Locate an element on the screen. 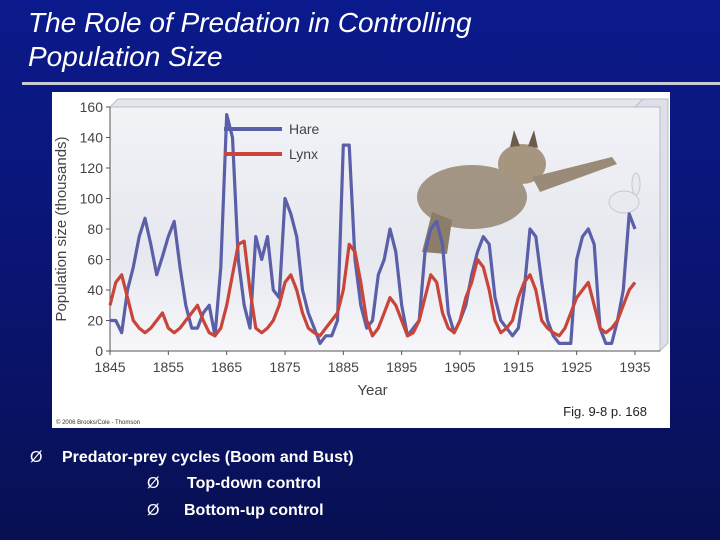 This screenshot has width=720, height=540. legend-label-hare: Hare is located at coordinates (304, 129).